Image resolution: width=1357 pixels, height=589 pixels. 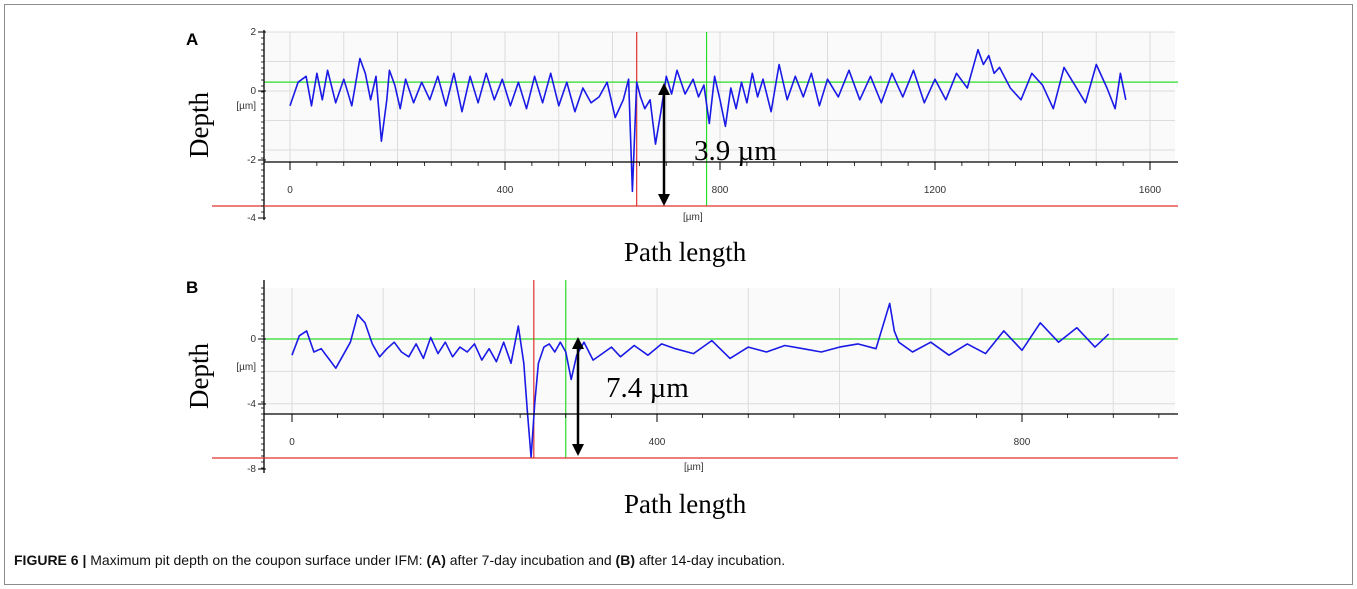 I want to click on panel-b-x-unit: [µm], so click(x=694, y=467).